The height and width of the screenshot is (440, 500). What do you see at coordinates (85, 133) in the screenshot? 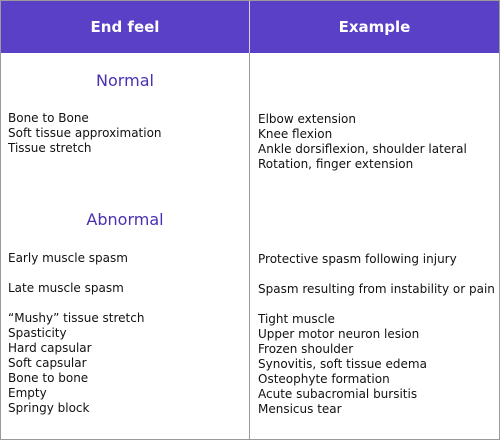
I see `end-feel: Soft tissue approximation` at bounding box center [85, 133].